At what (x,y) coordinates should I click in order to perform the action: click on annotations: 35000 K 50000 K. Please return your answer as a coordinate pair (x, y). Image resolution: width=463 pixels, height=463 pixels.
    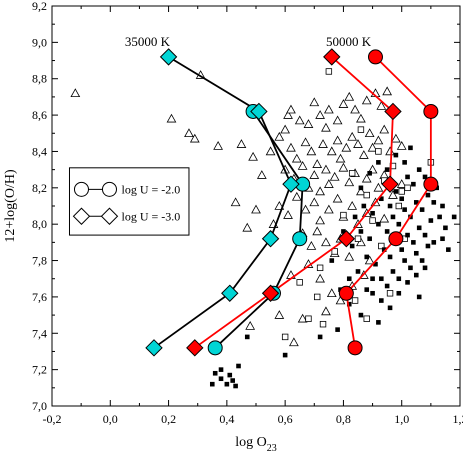
    Looking at the image, I should click on (248, 41).